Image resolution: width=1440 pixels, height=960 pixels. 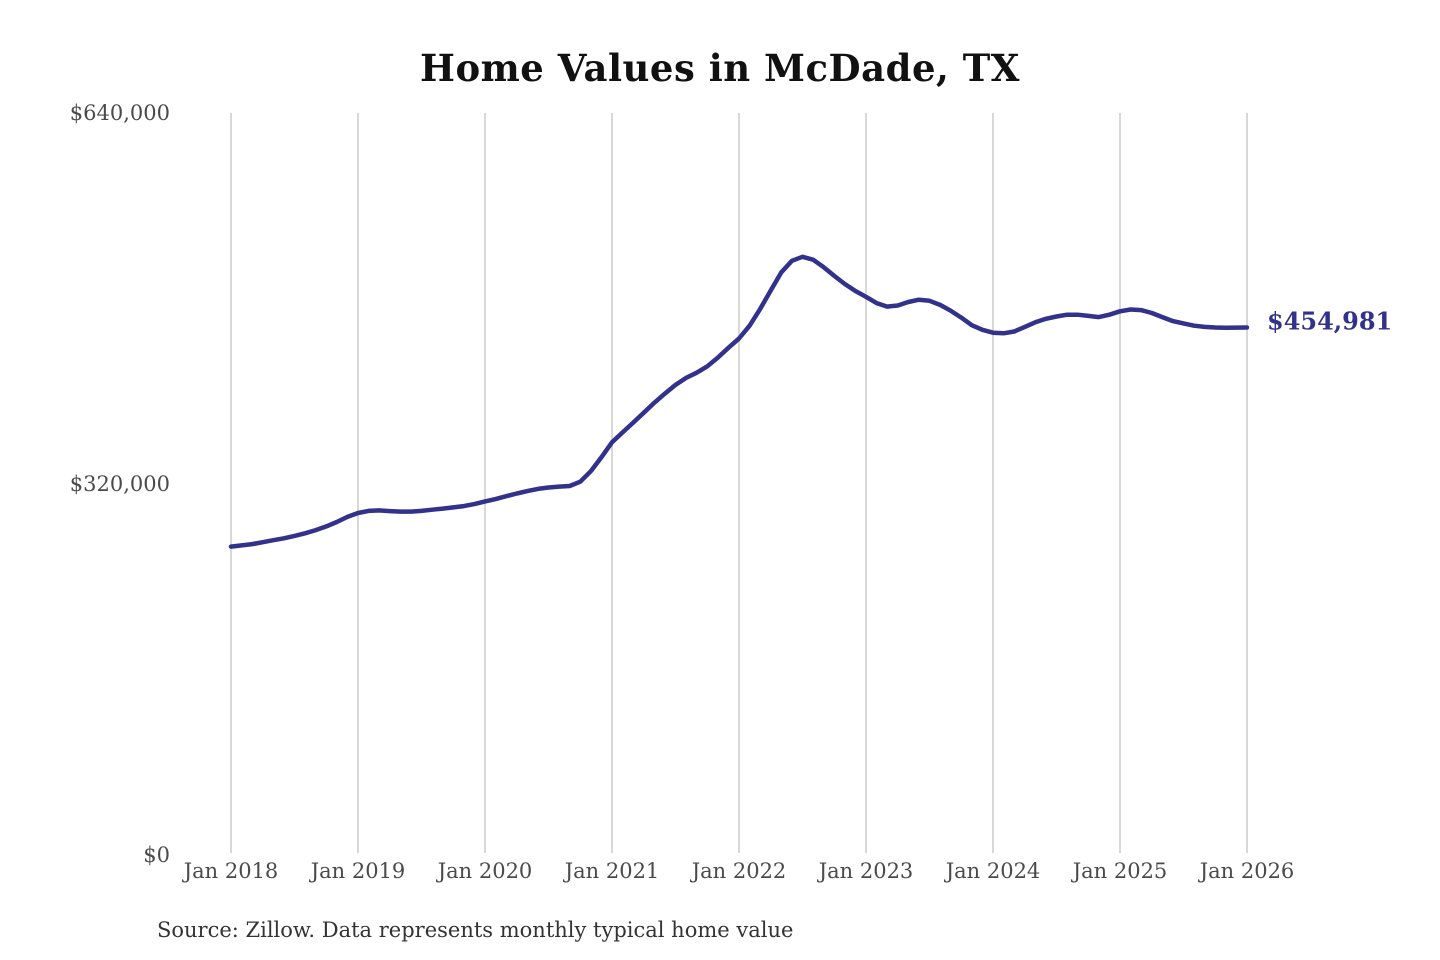 I want to click on chart-title: Home Values in McDade, TX, so click(x=719, y=68).